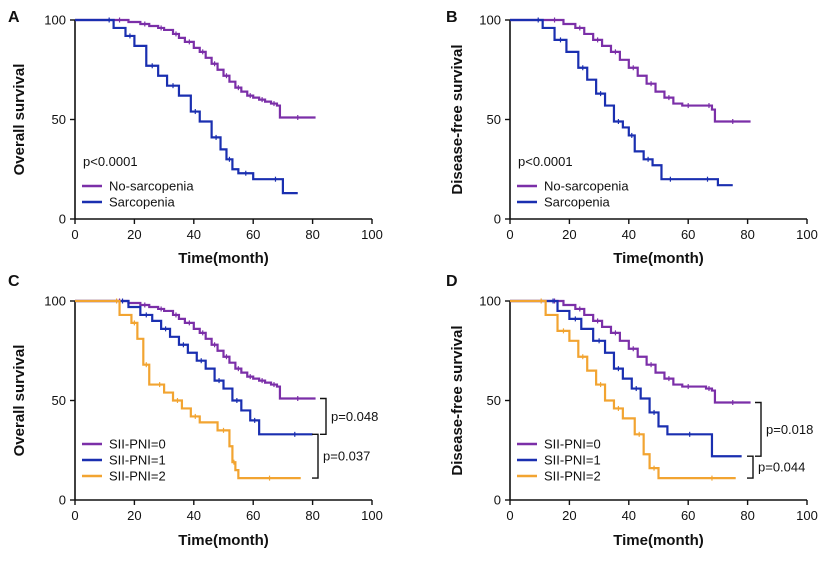 The image size is (829, 565). What do you see at coordinates (781, 467) in the screenshot?
I see `pairwise-p-value: p=0.044` at bounding box center [781, 467].